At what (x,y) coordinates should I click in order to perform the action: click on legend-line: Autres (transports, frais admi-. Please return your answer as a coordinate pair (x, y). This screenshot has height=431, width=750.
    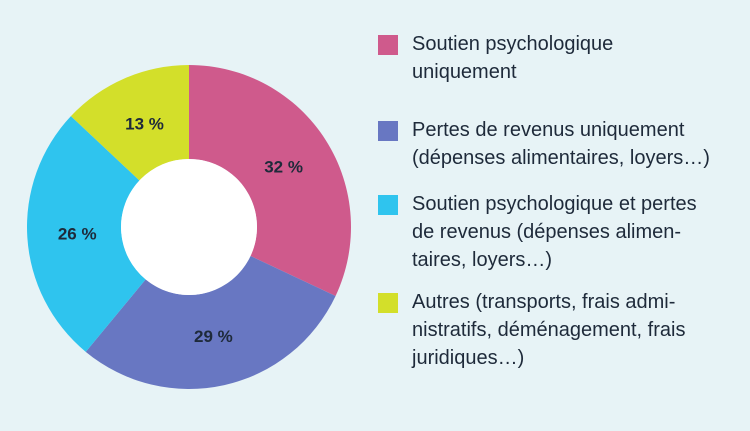
    Looking at the image, I should click on (544, 302).